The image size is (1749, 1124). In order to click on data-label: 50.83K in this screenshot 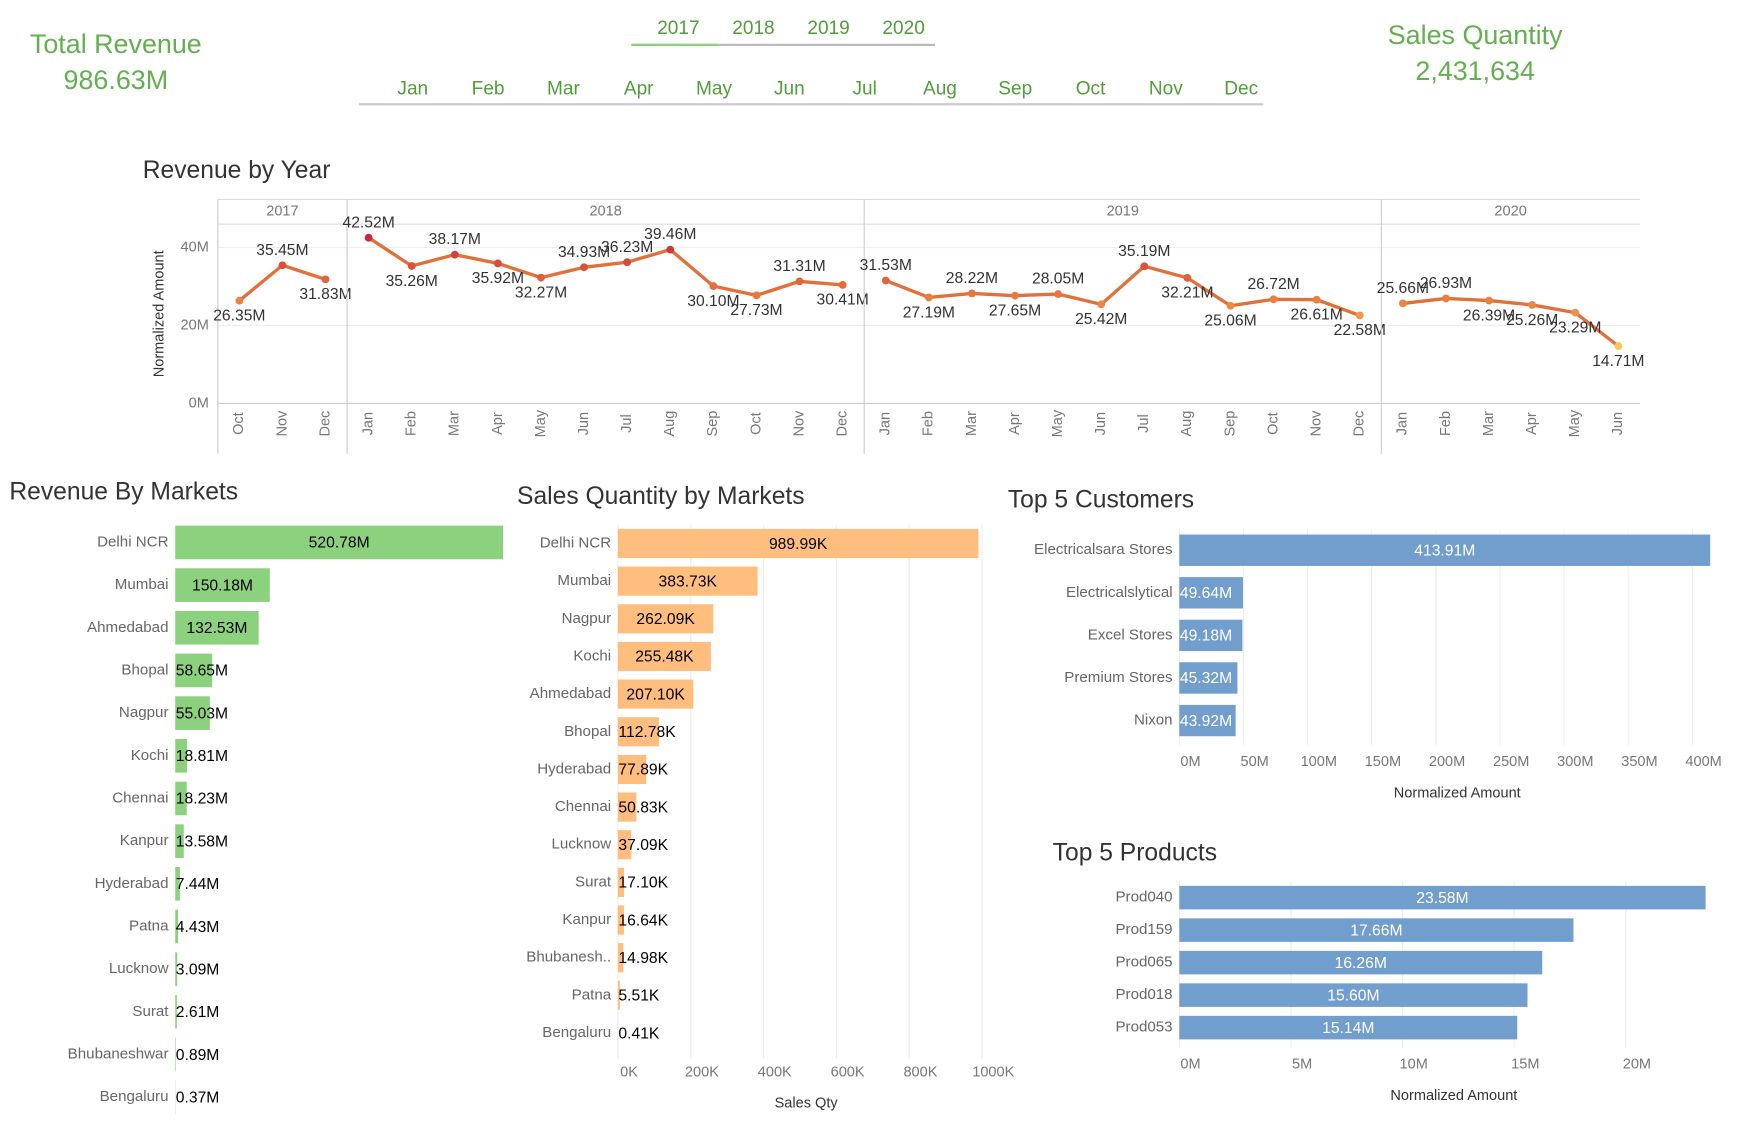, I will do `click(643, 807)`.